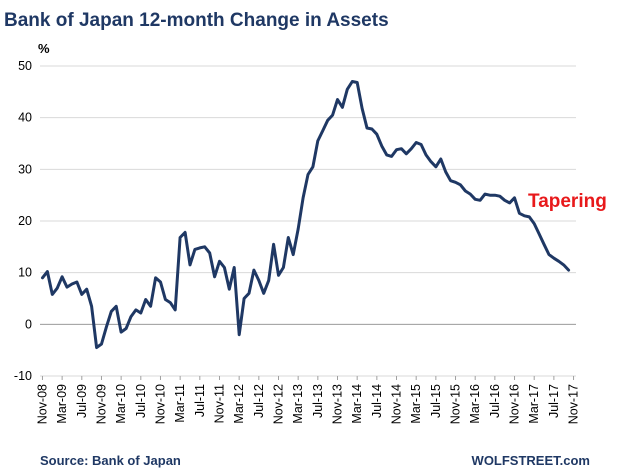 The height and width of the screenshot is (472, 628). What do you see at coordinates (574, 404) in the screenshot?
I see `x-tick-label: Nov-17` at bounding box center [574, 404].